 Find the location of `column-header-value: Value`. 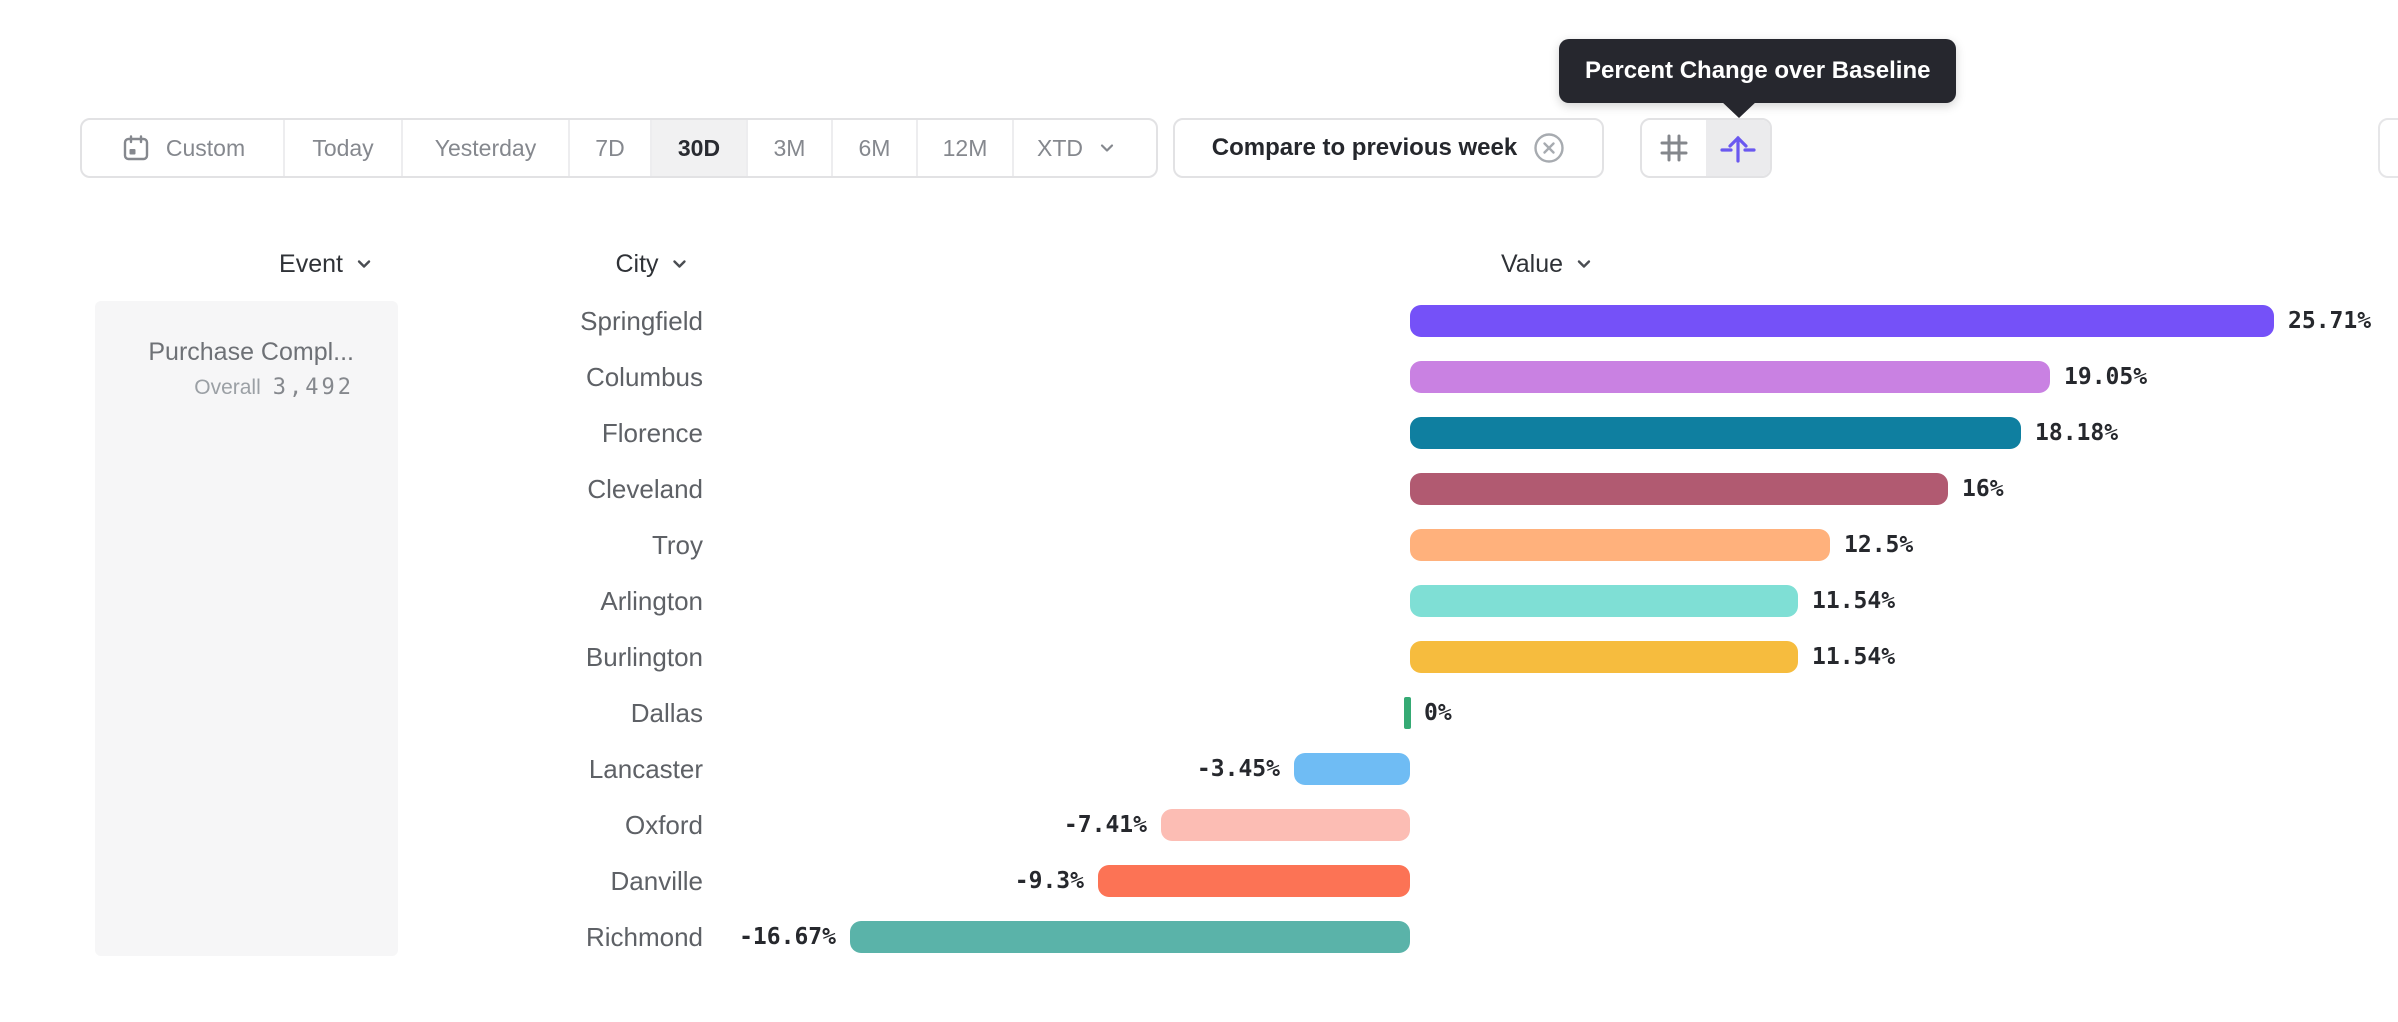

column-header-value: Value is located at coordinates (1548, 264).